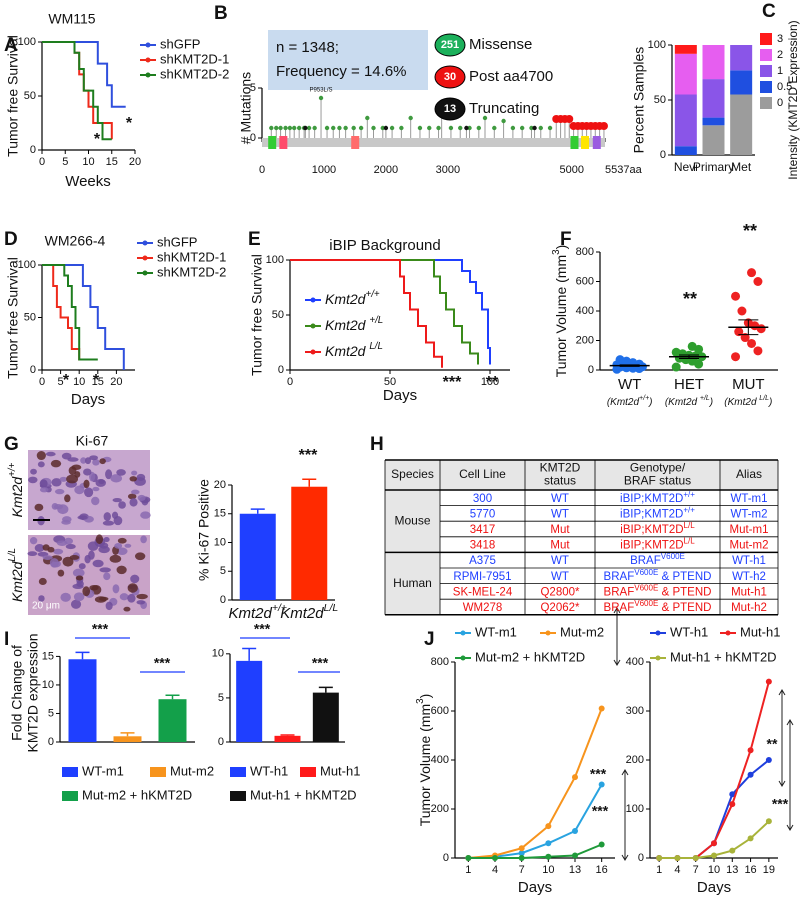 This screenshot has height=918, width=800. Describe the element at coordinates (440, 760) in the screenshot. I see `y-tick-label: 400` at that location.